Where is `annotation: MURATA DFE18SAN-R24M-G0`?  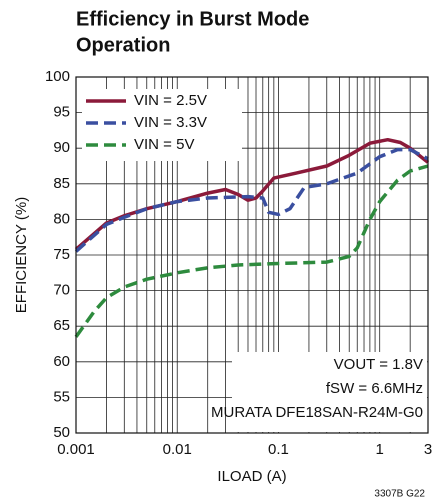 annotation: MURATA DFE18SAN-R24M-G0 is located at coordinates (317, 412).